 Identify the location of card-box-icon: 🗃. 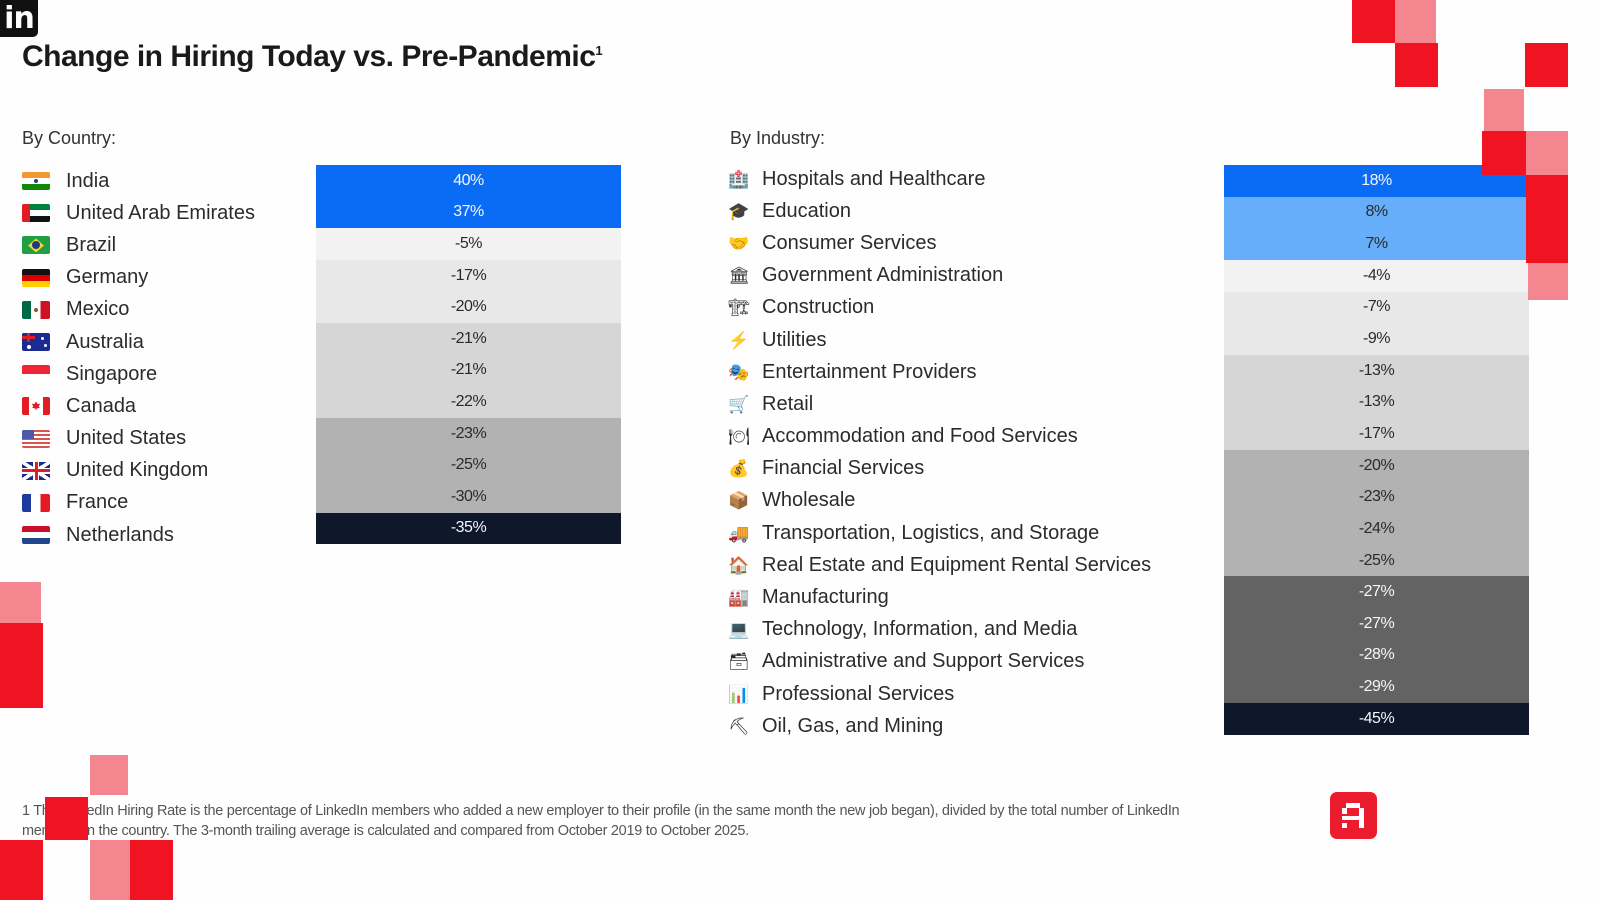
(739, 662).